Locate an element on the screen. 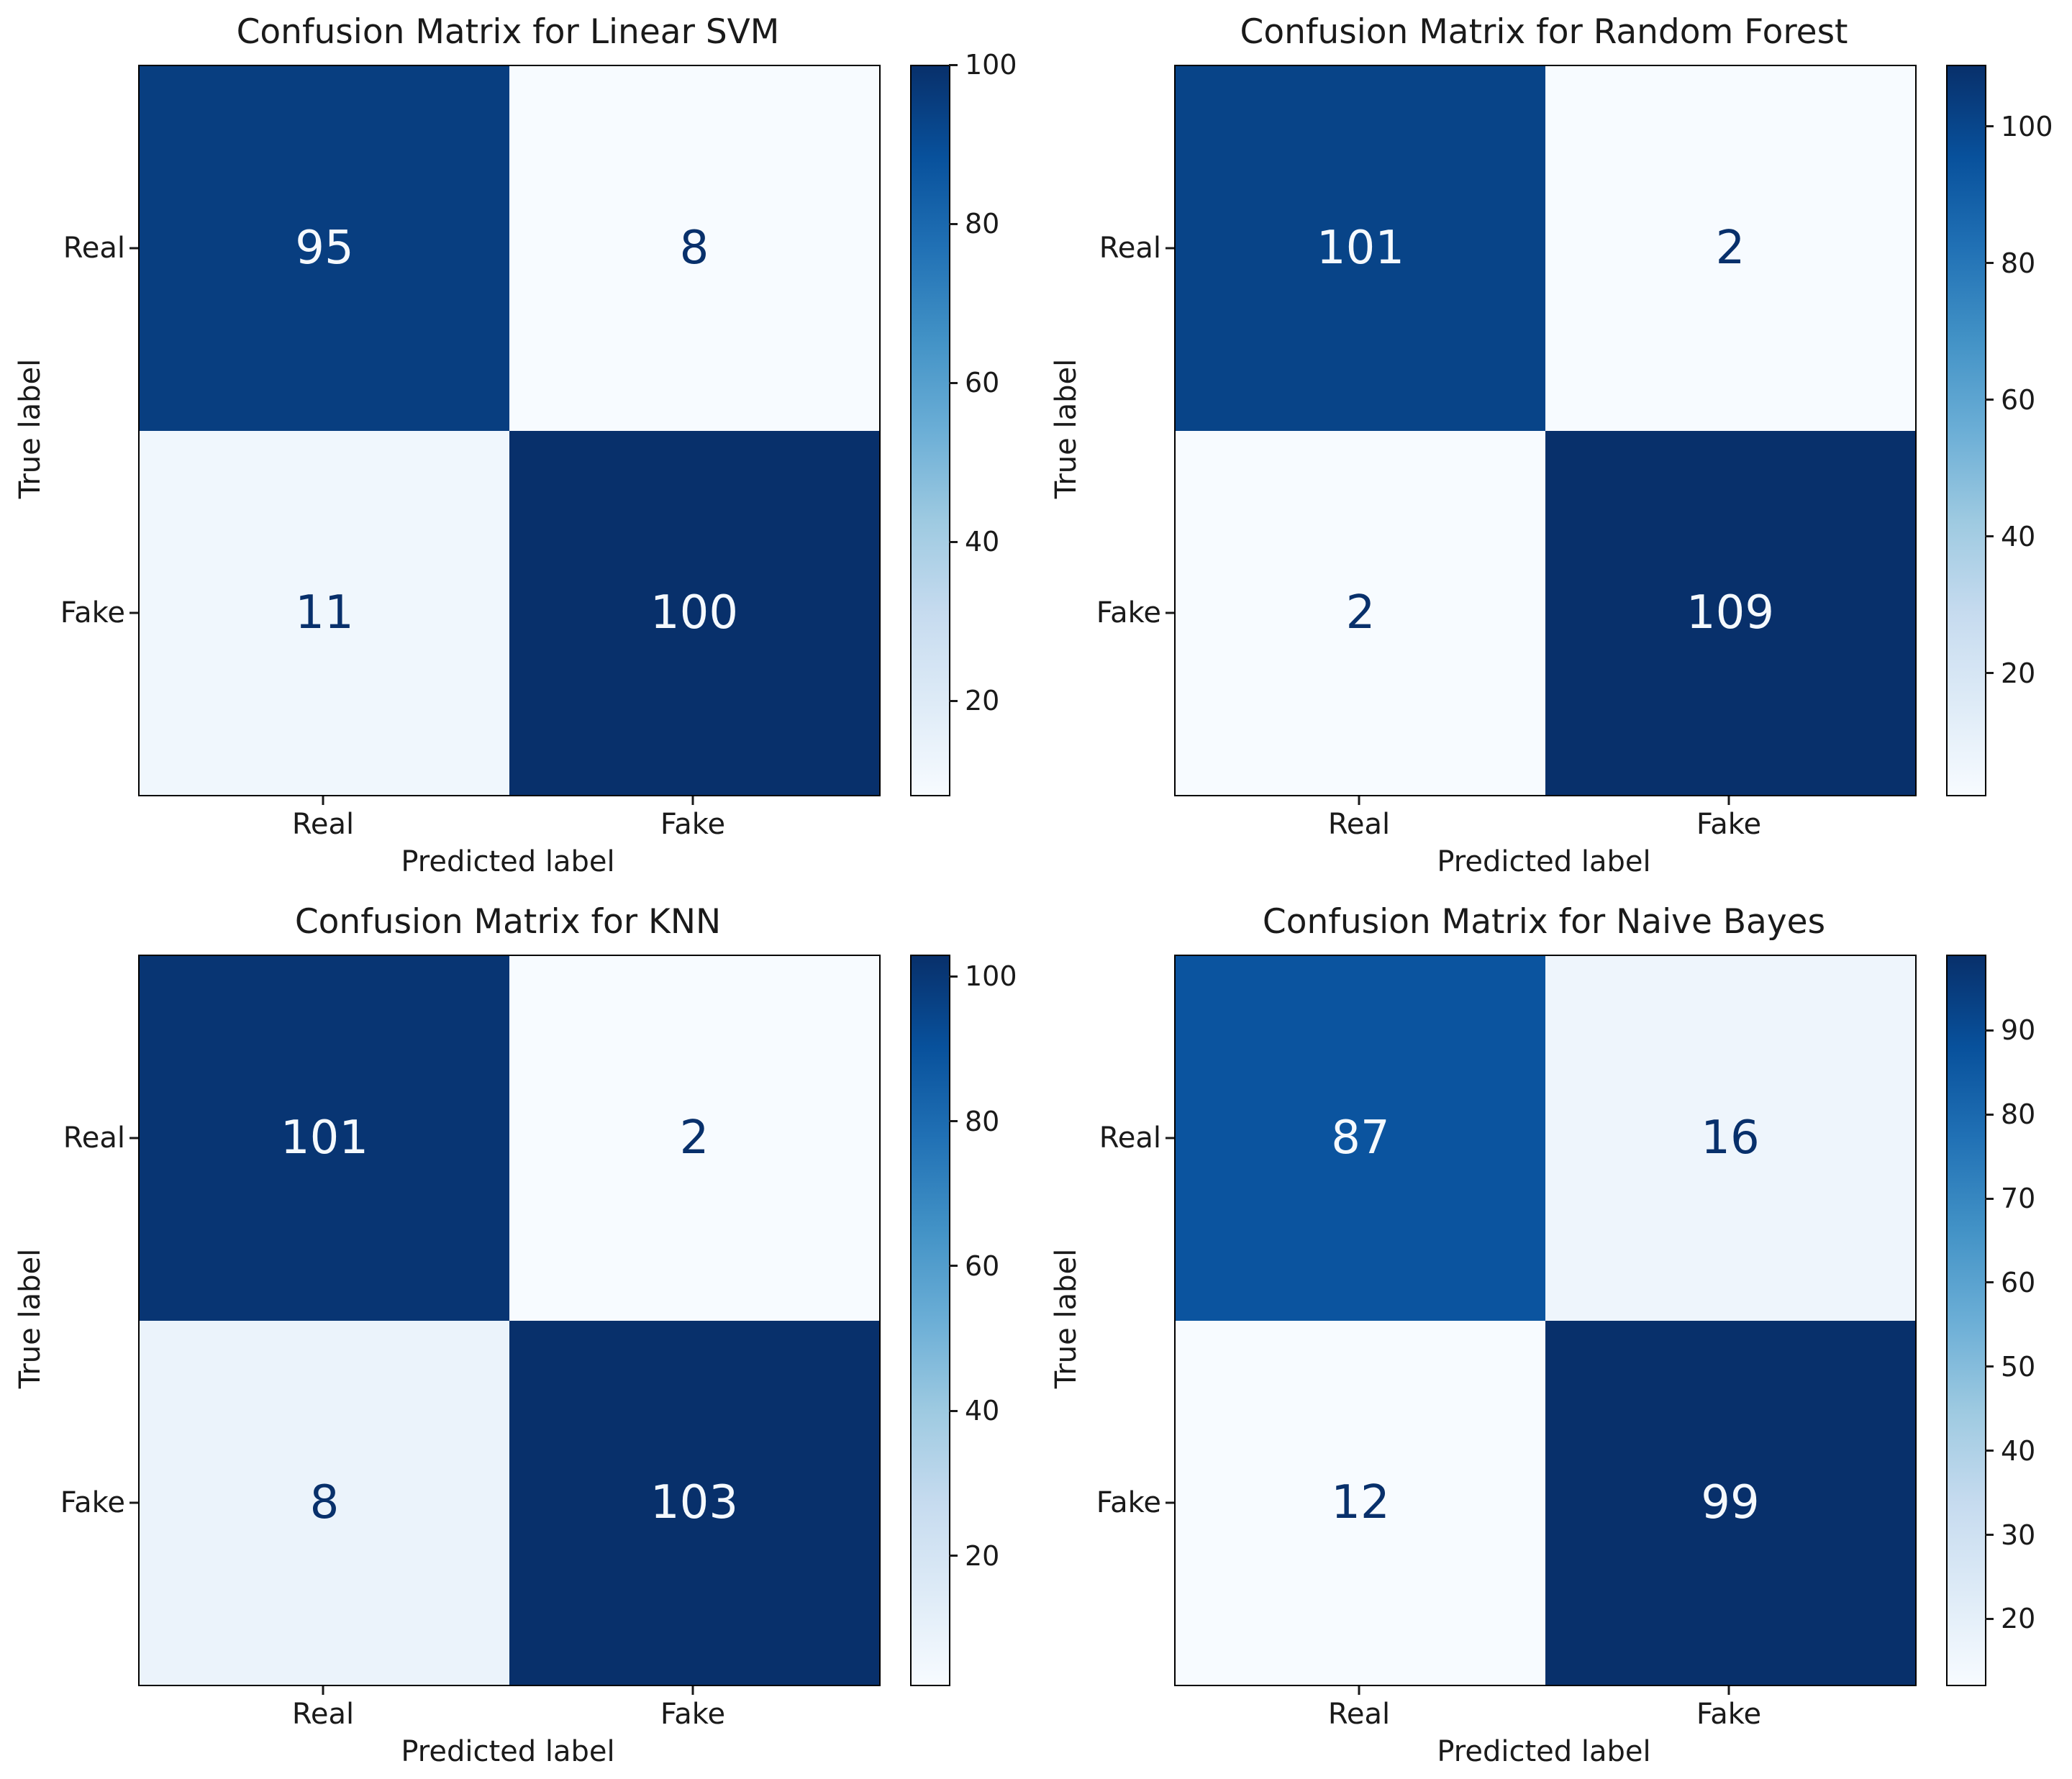  colorbar-tick: 70 is located at coordinates (2010, 1198).